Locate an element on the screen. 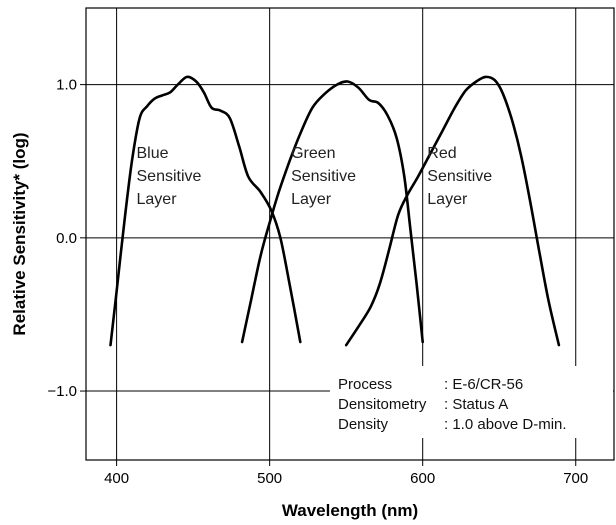  x-tick-label: 500 is located at coordinates (269, 478).